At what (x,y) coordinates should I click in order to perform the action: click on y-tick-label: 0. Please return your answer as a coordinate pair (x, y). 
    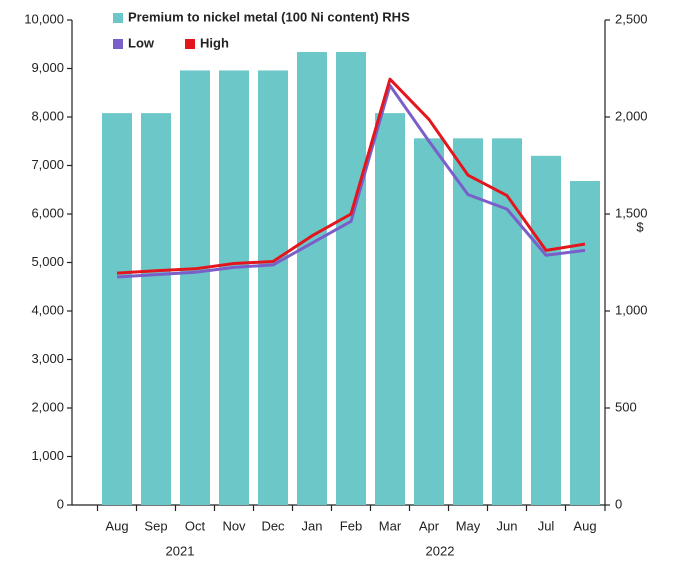
    Looking at the image, I should click on (60, 503).